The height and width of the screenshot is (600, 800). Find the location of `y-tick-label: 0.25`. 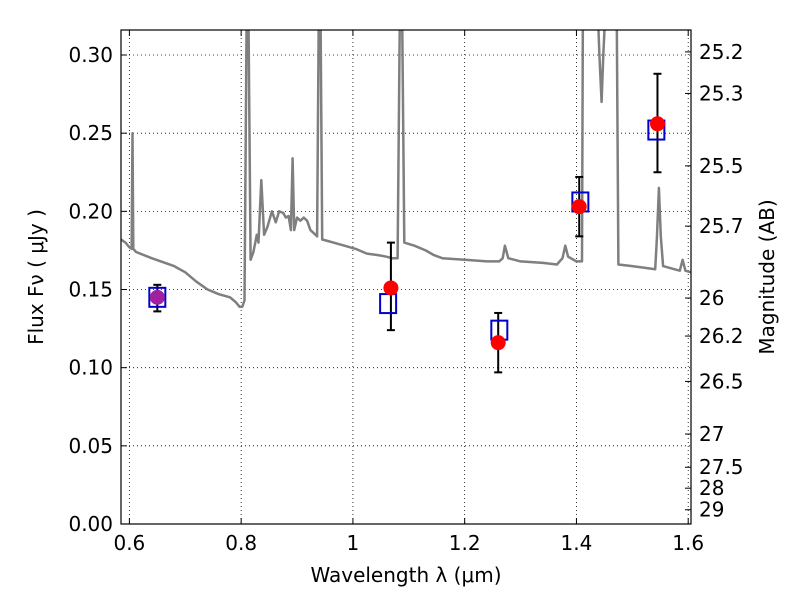

y-tick-label: 0.25 is located at coordinates (90, 133).